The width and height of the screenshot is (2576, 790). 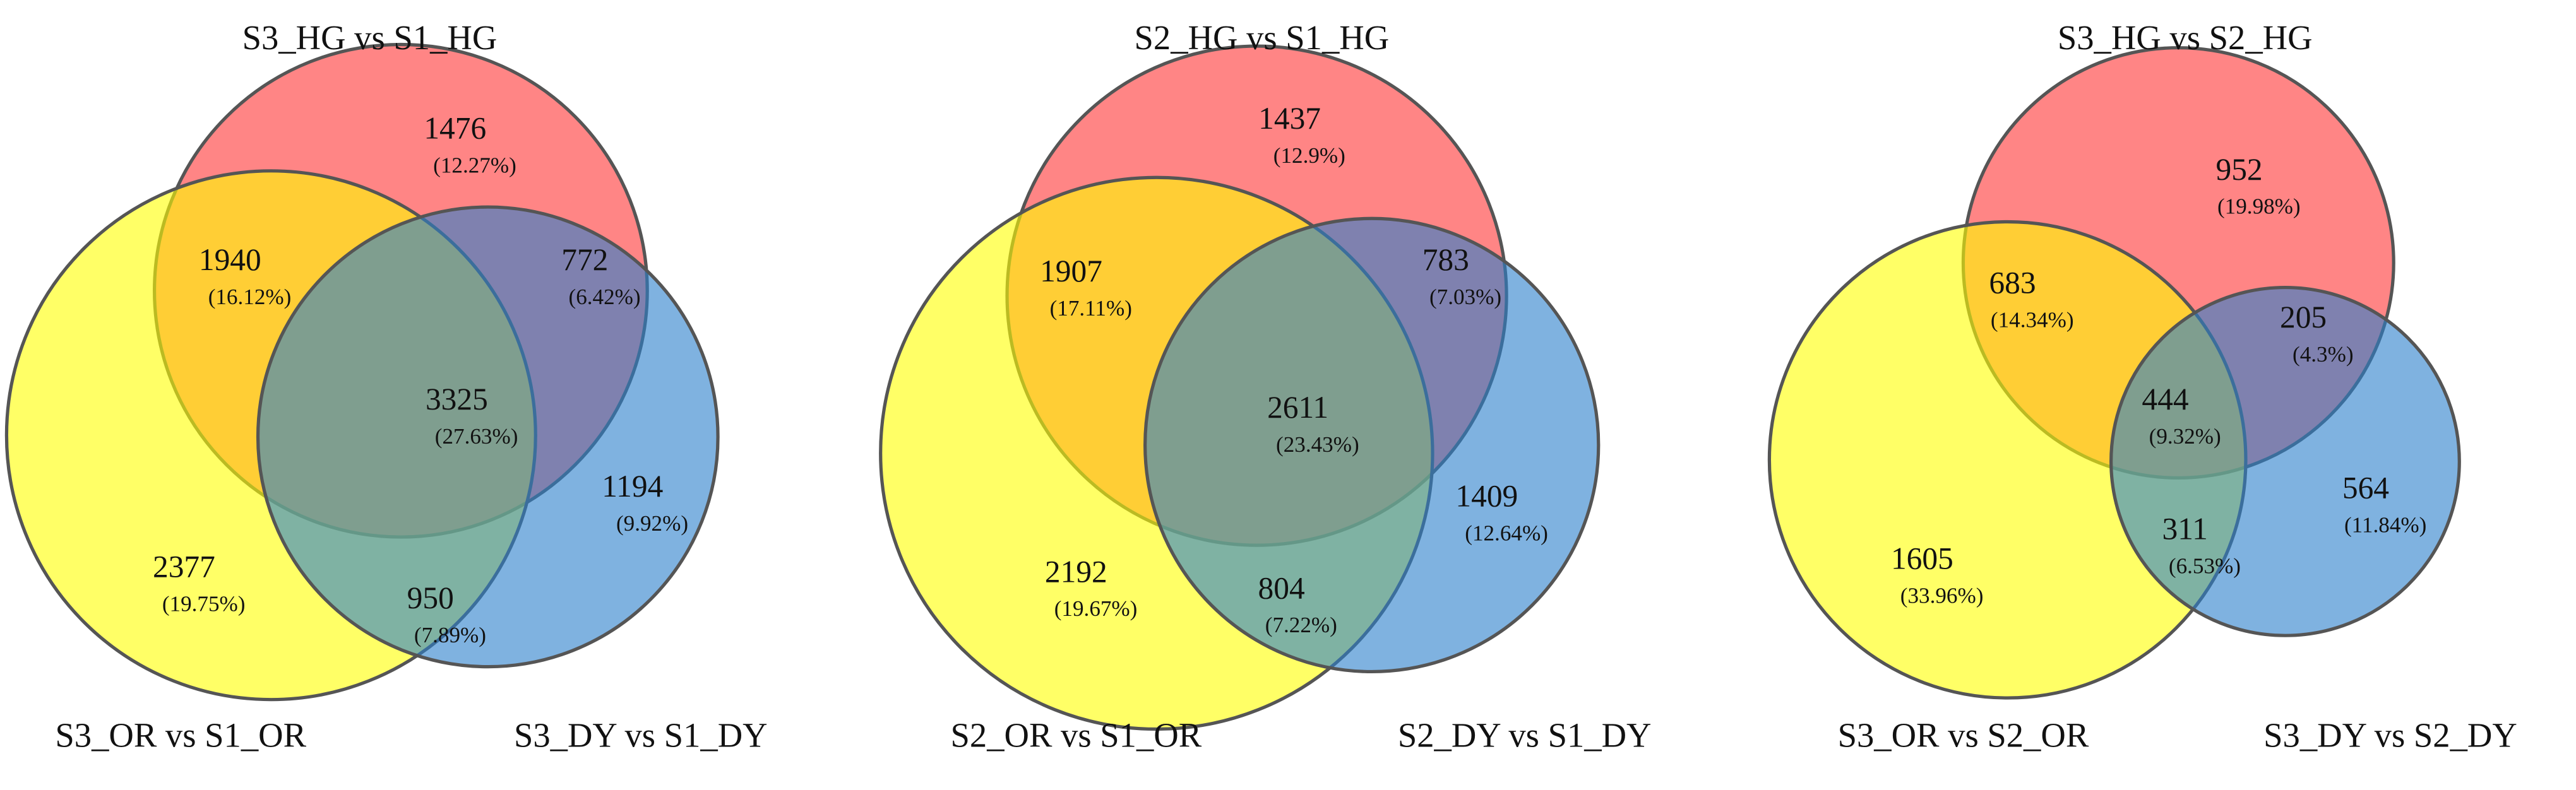 I want to click on set-name: S3_OR vs S1_OR, so click(x=180, y=735).